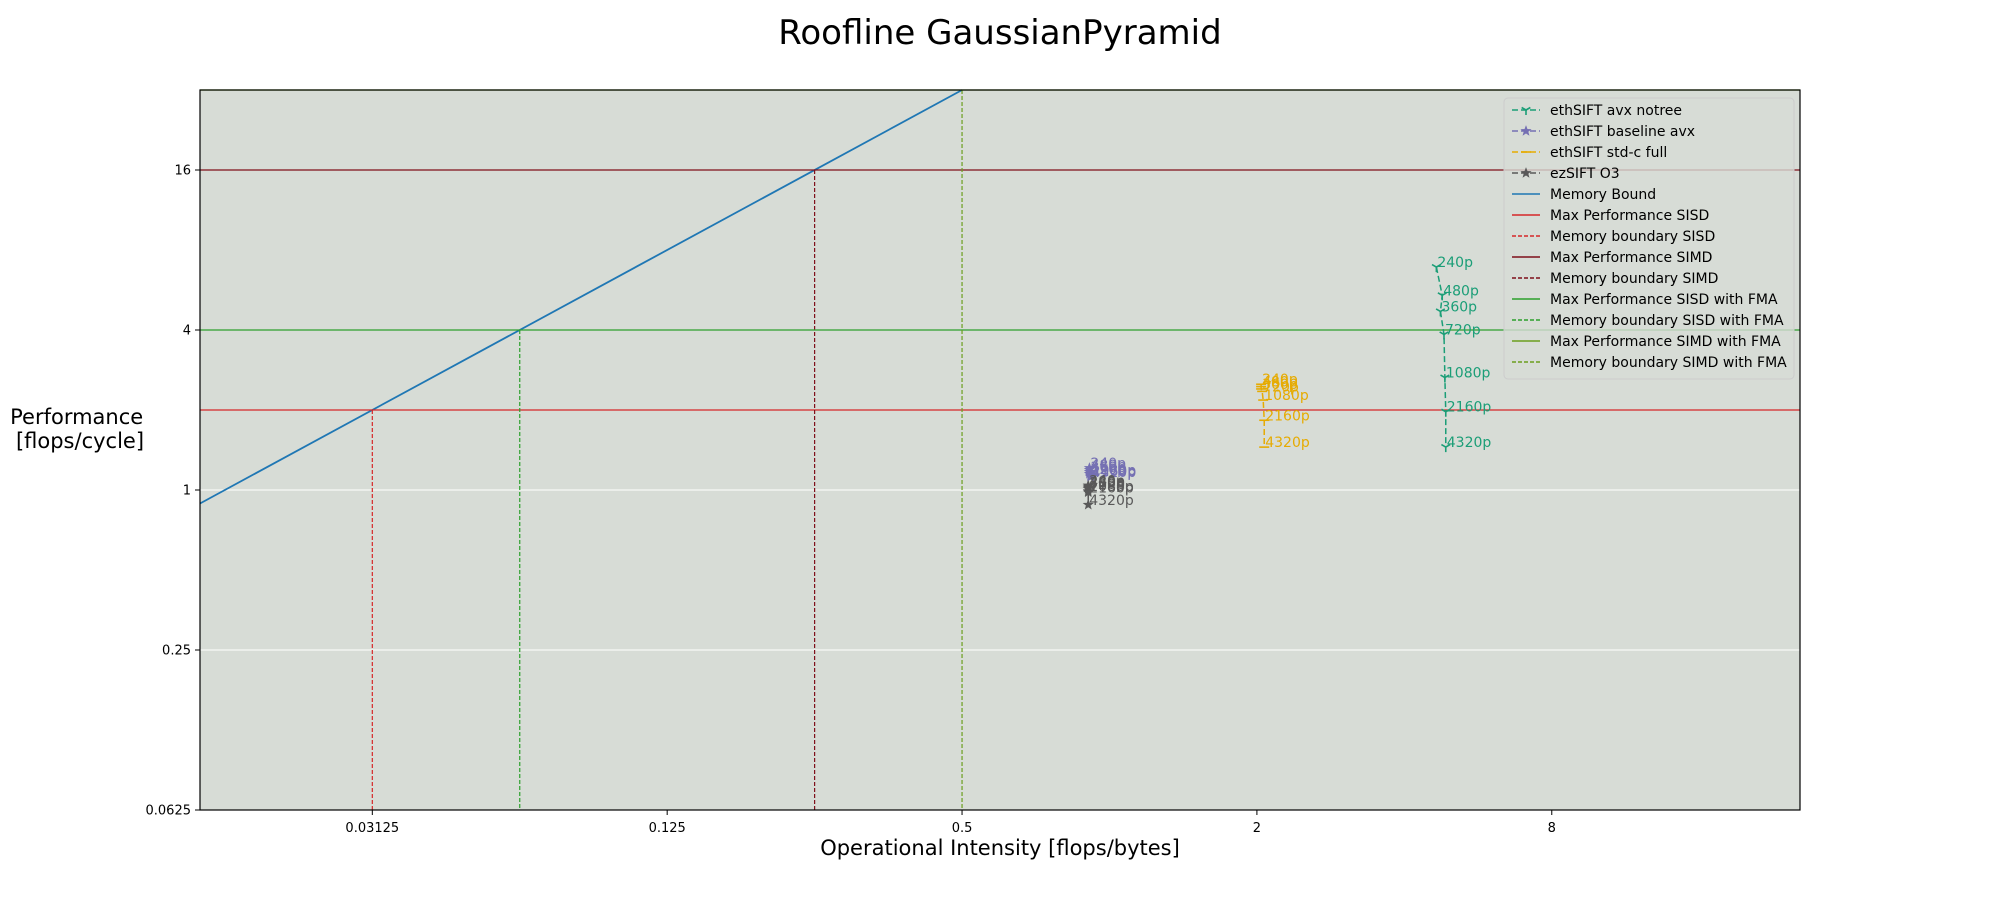  Describe the element at coordinates (962, 828) in the screenshot. I see `x-tick-label: 0.5` at that location.